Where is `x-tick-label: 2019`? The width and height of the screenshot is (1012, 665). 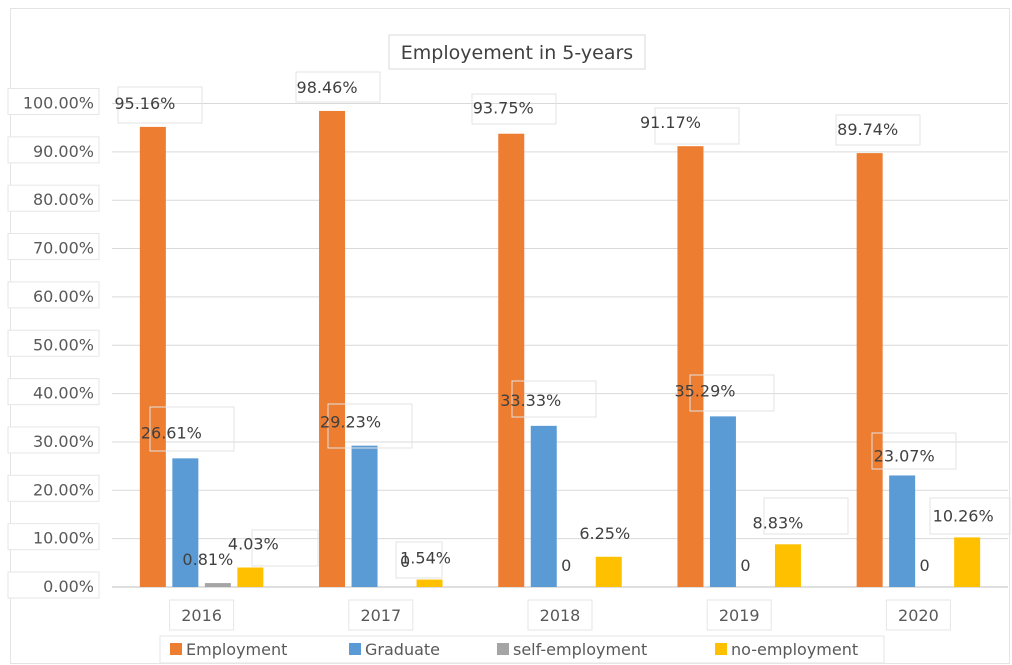 x-tick-label: 2019 is located at coordinates (739, 615).